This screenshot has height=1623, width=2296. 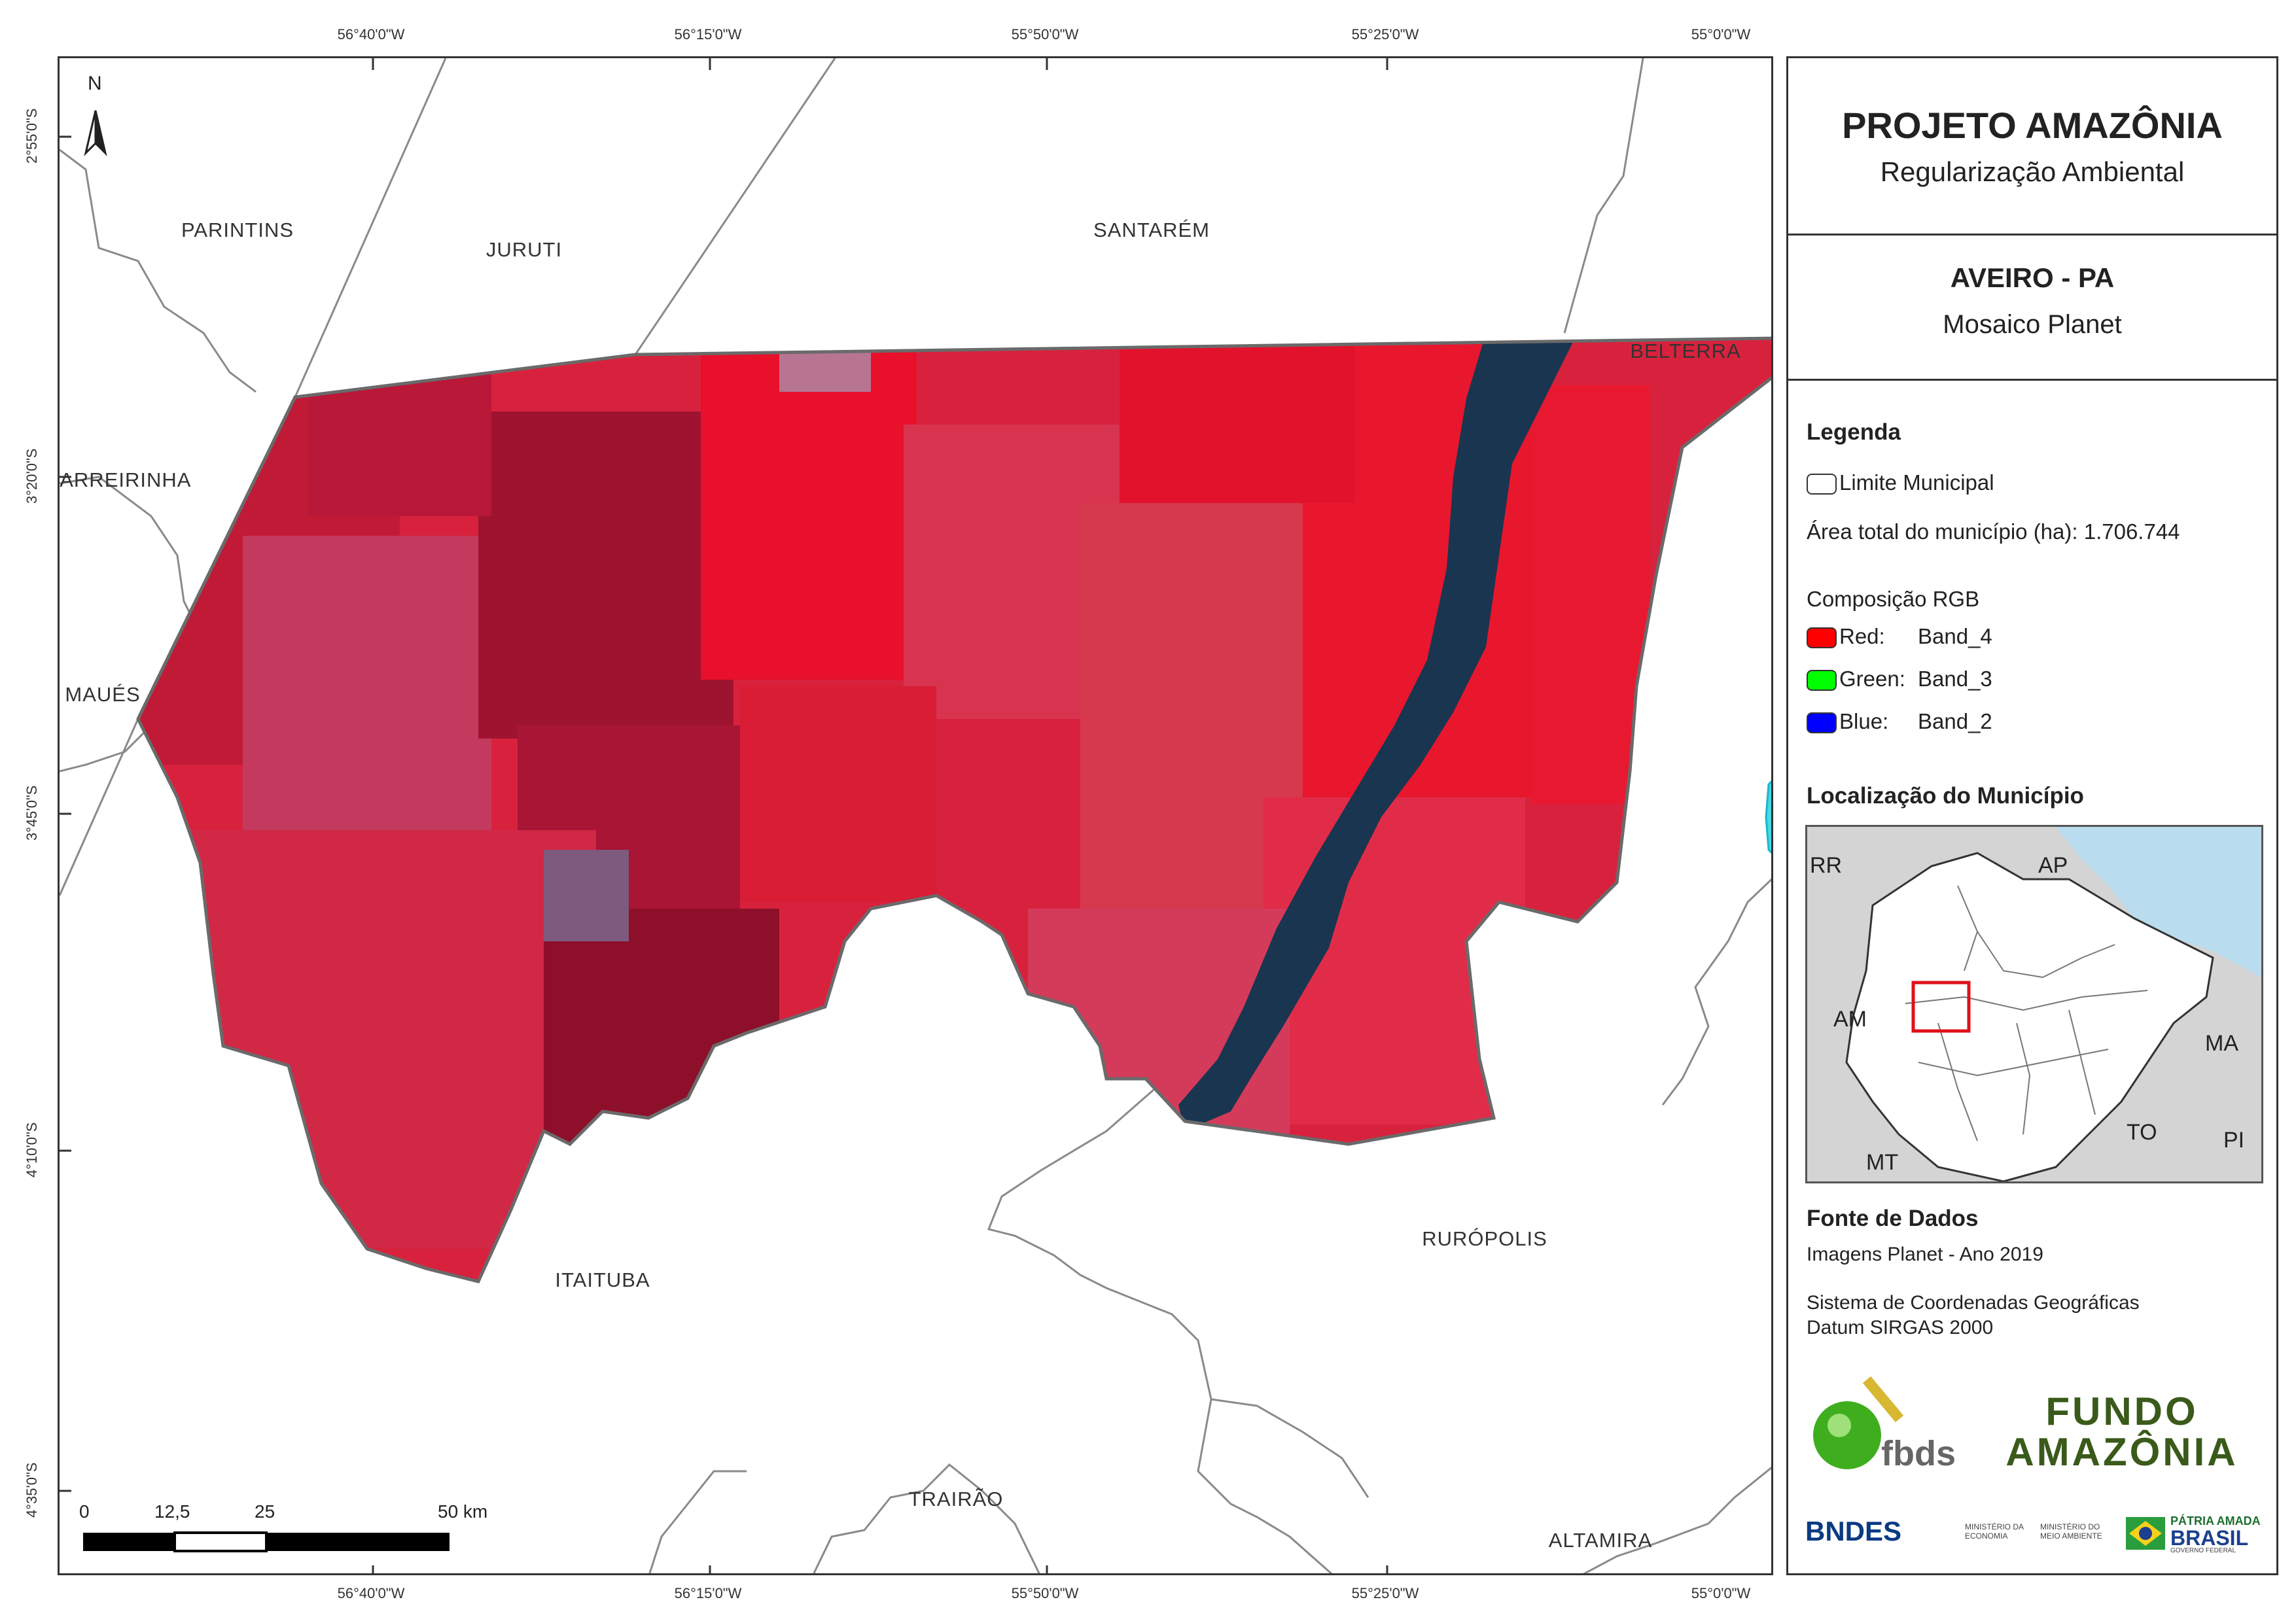 What do you see at coordinates (125, 480) in the screenshot?
I see `place-label-barreirinha: BARREIRINHA` at bounding box center [125, 480].